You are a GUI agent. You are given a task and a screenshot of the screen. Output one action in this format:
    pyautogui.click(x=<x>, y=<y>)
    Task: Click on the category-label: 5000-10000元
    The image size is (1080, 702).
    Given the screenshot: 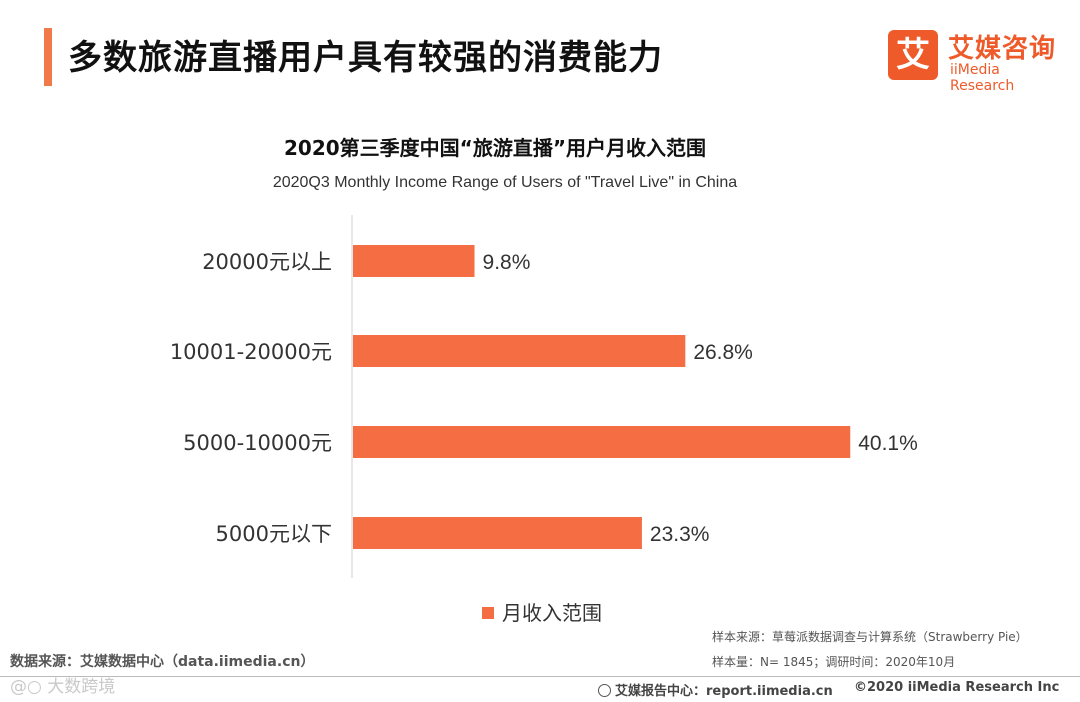 What is the action you would take?
    pyautogui.click(x=257, y=443)
    